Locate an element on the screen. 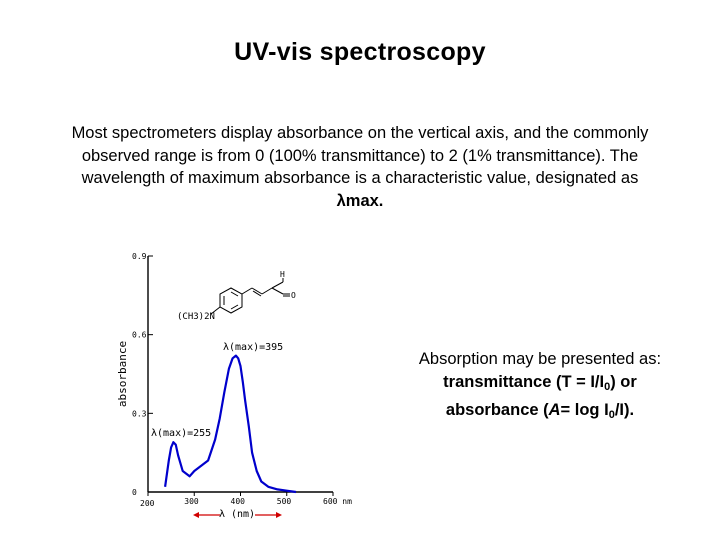 This screenshot has width=720, height=545. note-line-absorbance: absorbance (A= log I0/I). is located at coordinates (540, 413).